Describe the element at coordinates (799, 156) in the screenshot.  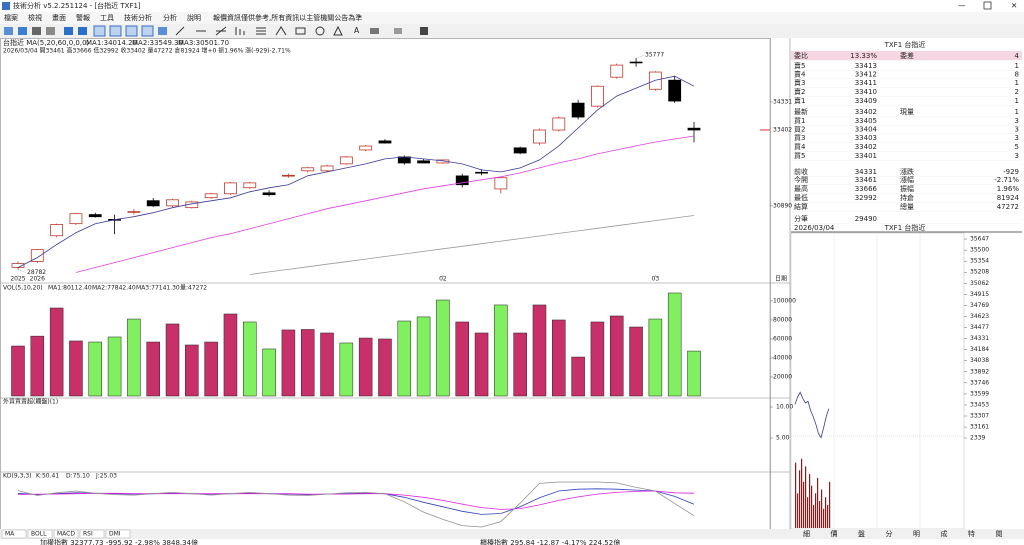
I see `quote-label: 買5` at that location.